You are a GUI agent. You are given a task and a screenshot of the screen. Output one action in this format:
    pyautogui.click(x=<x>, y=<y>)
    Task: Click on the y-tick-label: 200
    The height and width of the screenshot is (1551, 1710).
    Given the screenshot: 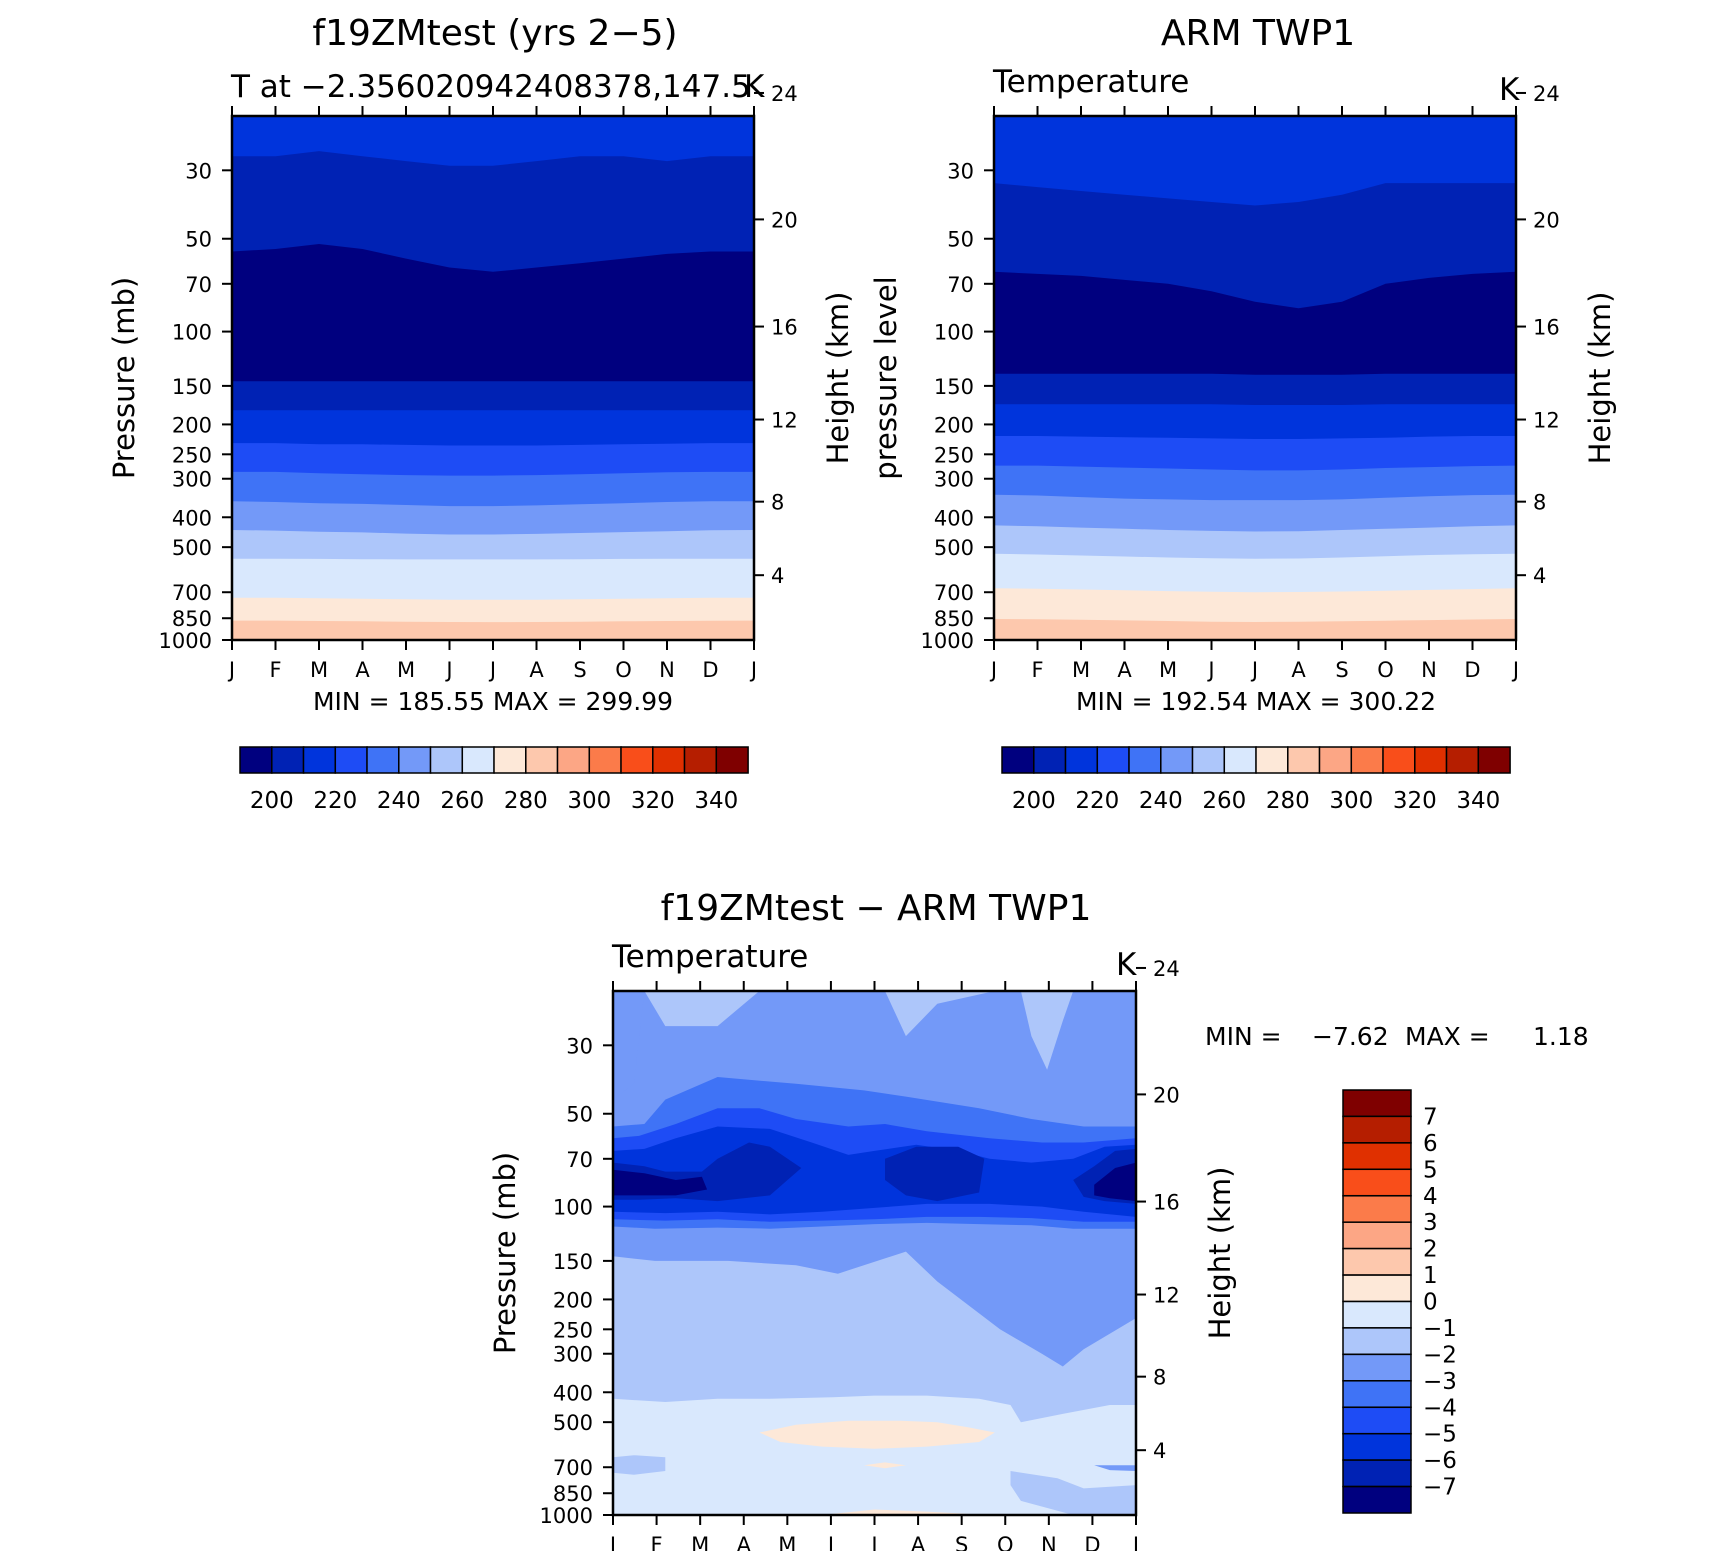 What is the action you would take?
    pyautogui.click(x=573, y=1300)
    